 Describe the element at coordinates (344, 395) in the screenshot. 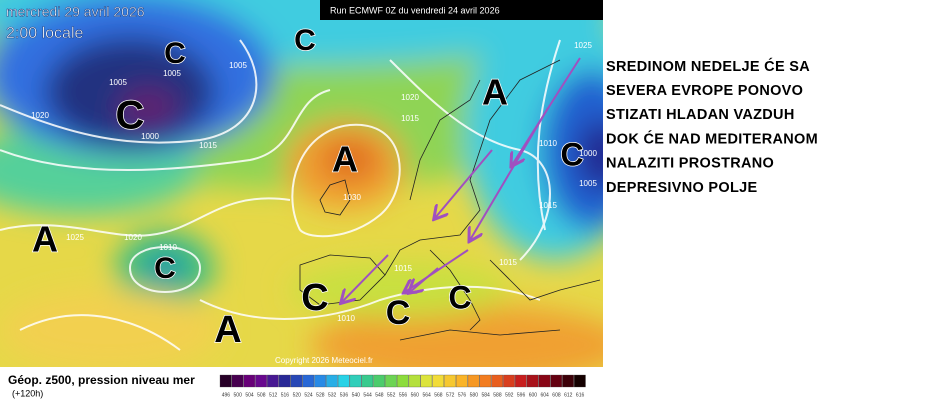

I see `scale-label: 536` at that location.